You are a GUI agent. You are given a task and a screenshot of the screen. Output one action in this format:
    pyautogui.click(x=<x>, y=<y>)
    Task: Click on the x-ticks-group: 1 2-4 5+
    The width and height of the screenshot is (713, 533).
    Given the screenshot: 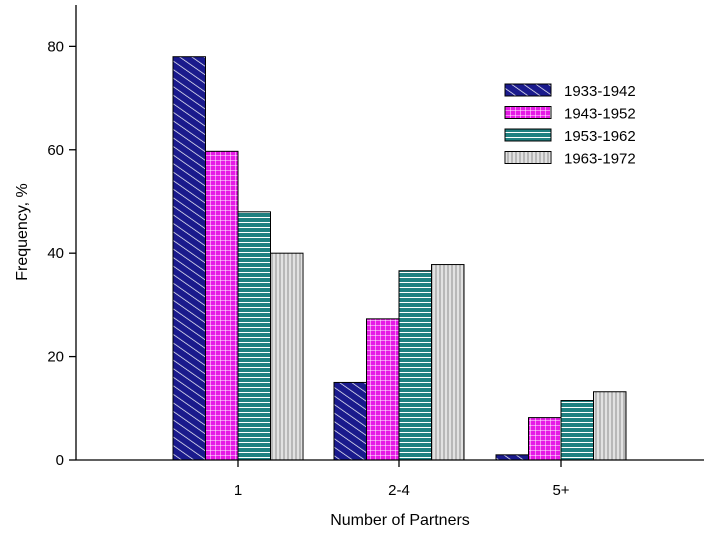 What is the action you would take?
    pyautogui.click(x=402, y=479)
    